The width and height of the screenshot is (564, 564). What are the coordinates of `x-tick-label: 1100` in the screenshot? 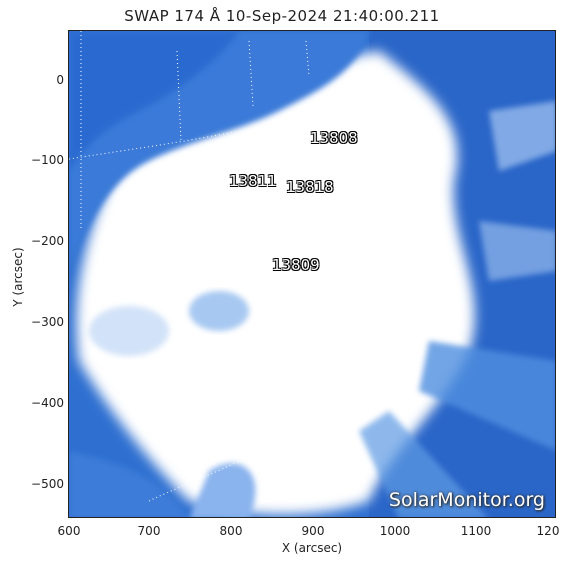 It's located at (476, 531).